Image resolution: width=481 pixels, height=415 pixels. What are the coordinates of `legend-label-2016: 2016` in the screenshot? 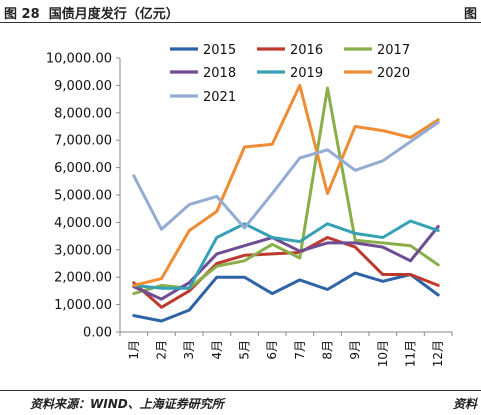 It's located at (306, 50).